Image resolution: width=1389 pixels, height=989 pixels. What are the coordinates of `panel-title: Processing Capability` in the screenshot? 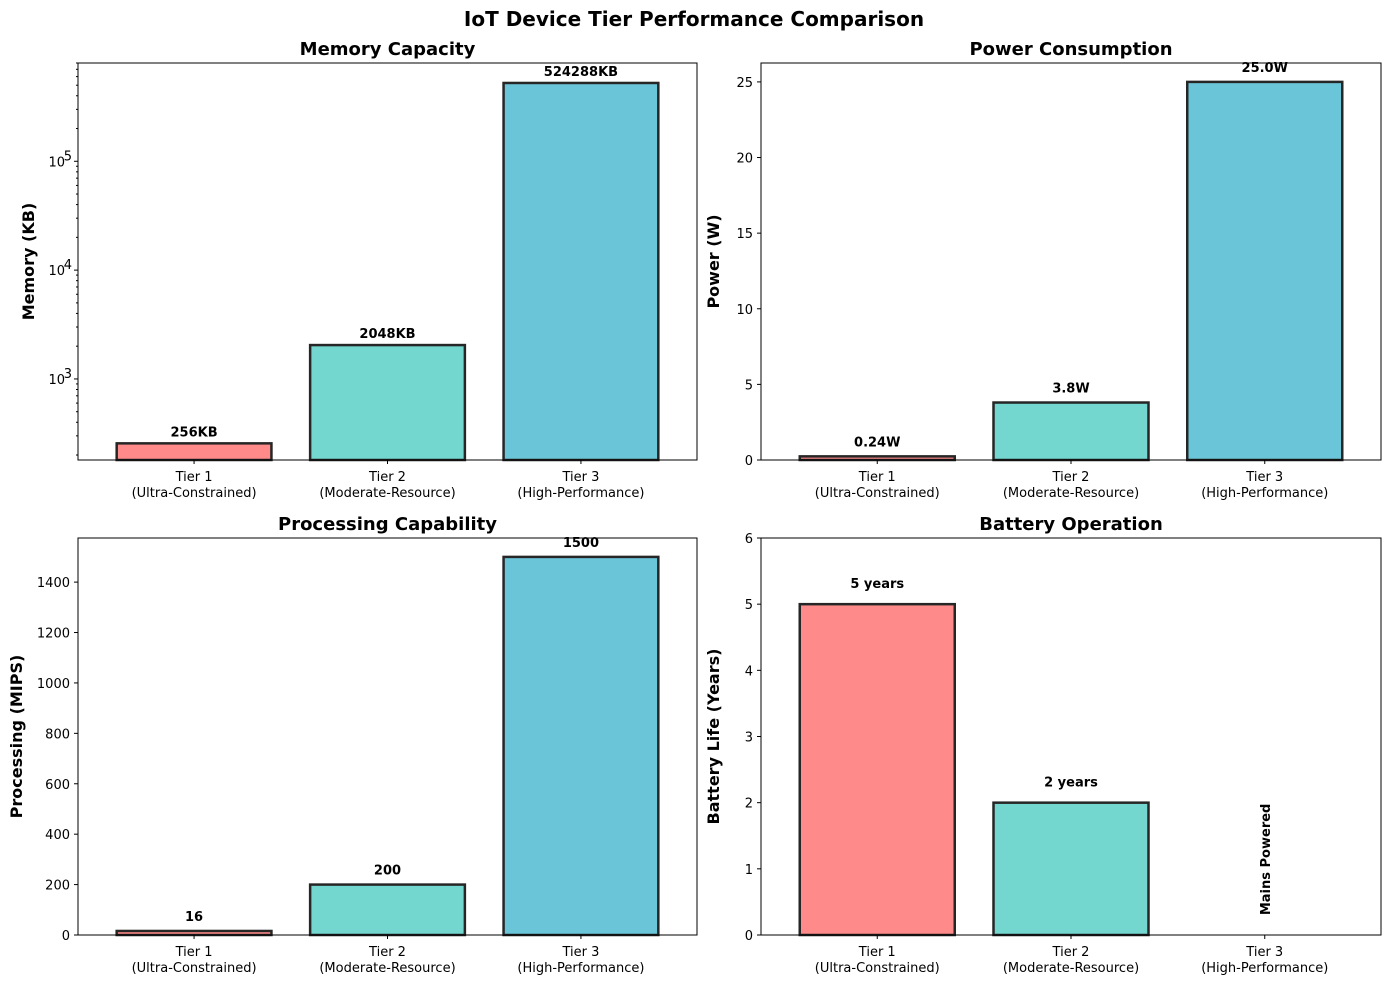 It's located at (387, 524).